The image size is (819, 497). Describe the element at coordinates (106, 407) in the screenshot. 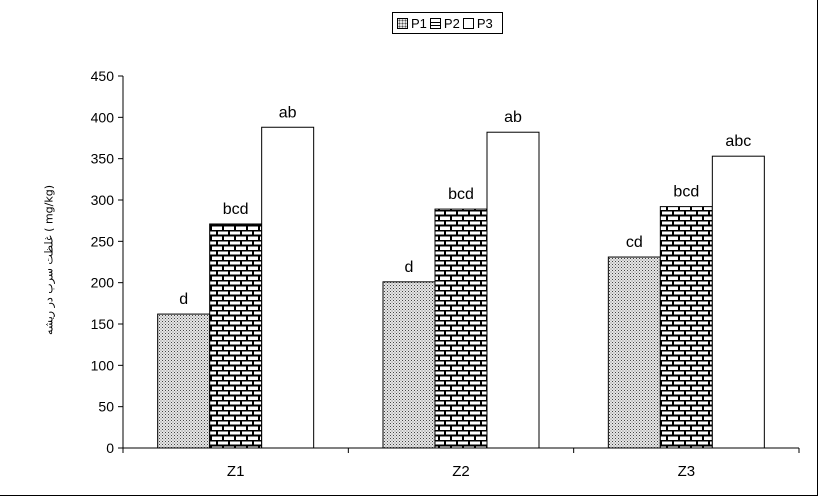

I see `y-tick-label: 50` at that location.